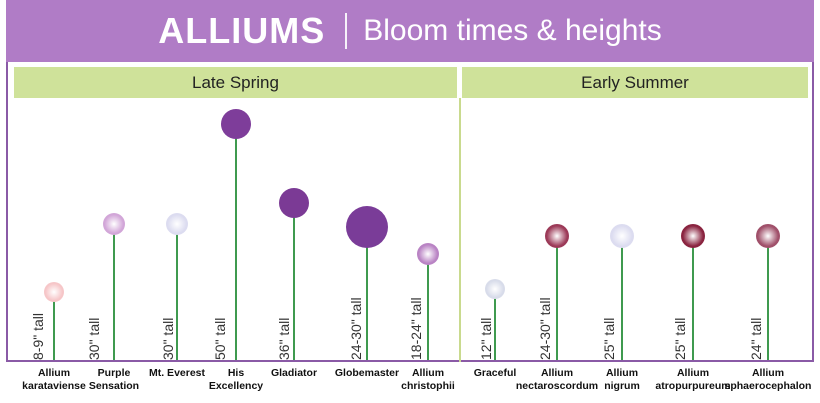 The height and width of the screenshot is (403, 820). I want to click on height-label: 50" tall, so click(220, 338).